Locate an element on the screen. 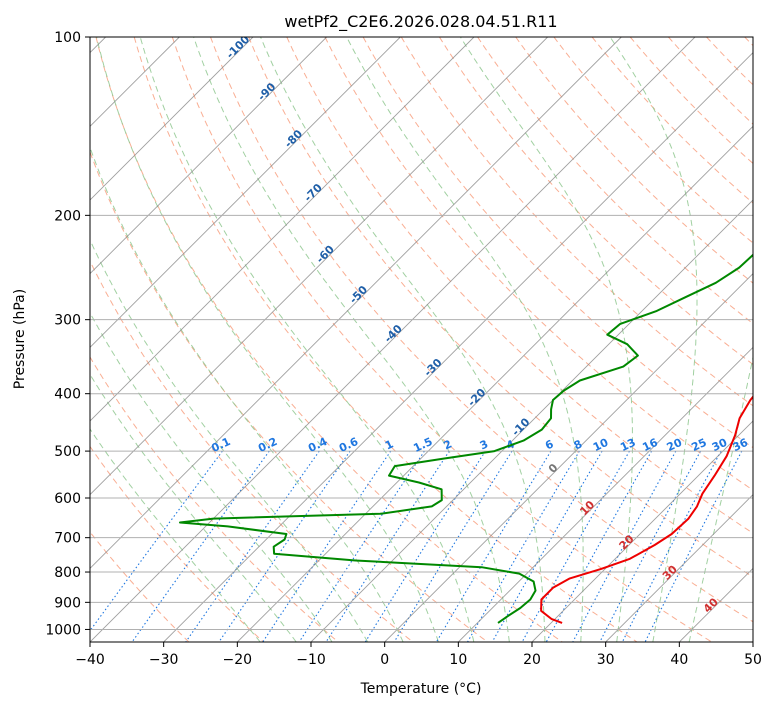 This screenshot has width=775, height=708. y-tick-label: 900 is located at coordinates (67, 603).